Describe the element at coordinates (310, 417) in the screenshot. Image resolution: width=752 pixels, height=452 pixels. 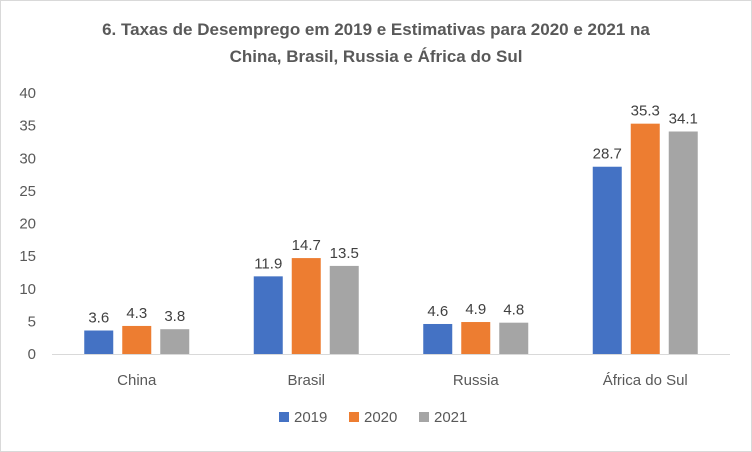
I see `legend-label-2019: 2019` at that location.